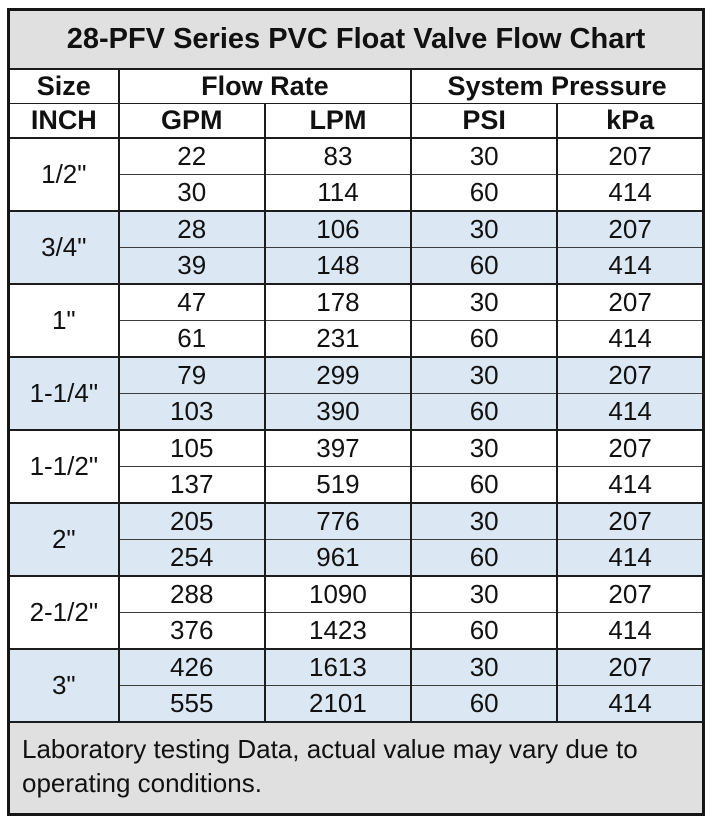  What do you see at coordinates (338, 156) in the screenshot?
I see `lpm-cell: 83` at bounding box center [338, 156].